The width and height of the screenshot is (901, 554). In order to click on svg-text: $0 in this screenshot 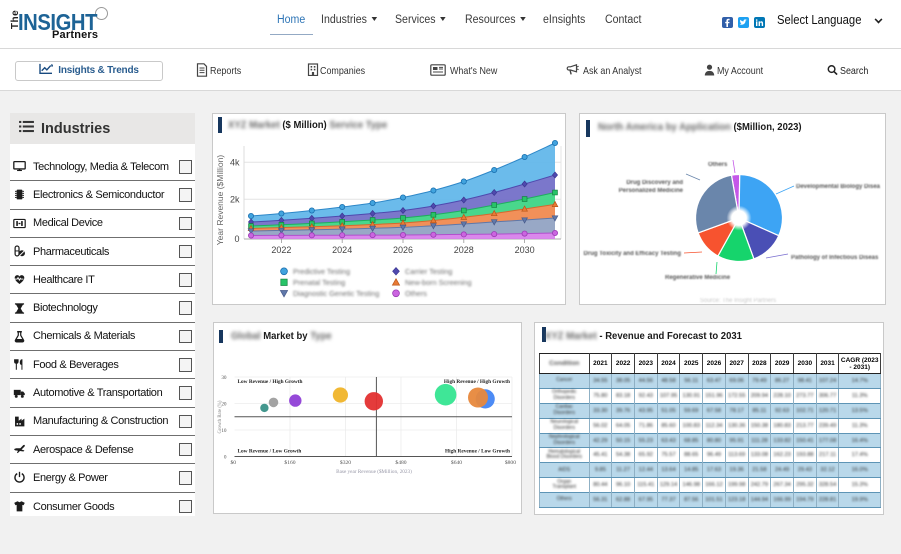, I will do `click(234, 462)`.